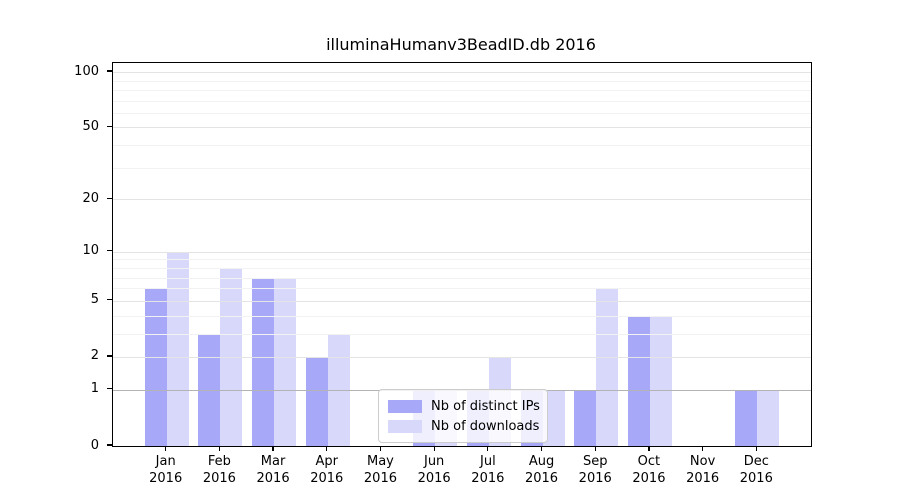 Image resolution: width=900 pixels, height=500 pixels. What do you see at coordinates (327, 461) in the screenshot?
I see `month-label: Apr` at bounding box center [327, 461].